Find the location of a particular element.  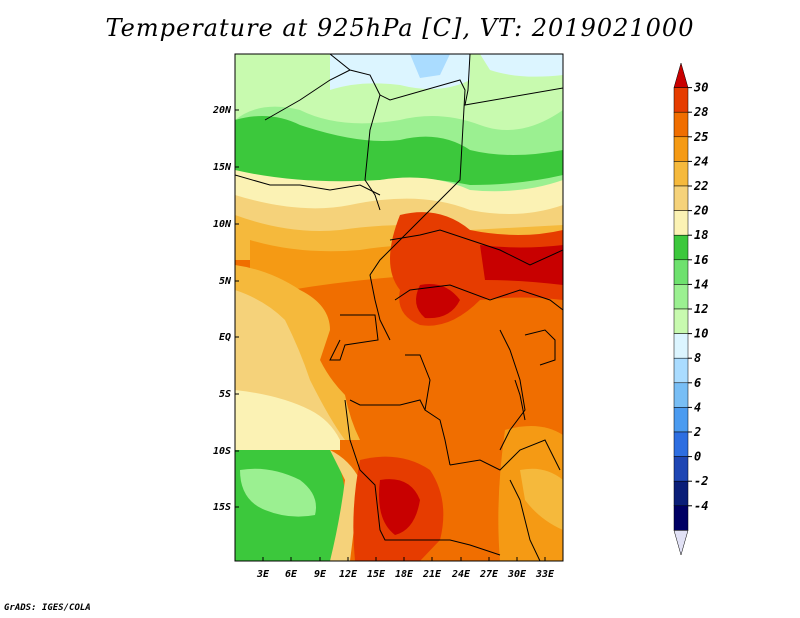

lon-label: 9E is located at coordinates (320, 574).